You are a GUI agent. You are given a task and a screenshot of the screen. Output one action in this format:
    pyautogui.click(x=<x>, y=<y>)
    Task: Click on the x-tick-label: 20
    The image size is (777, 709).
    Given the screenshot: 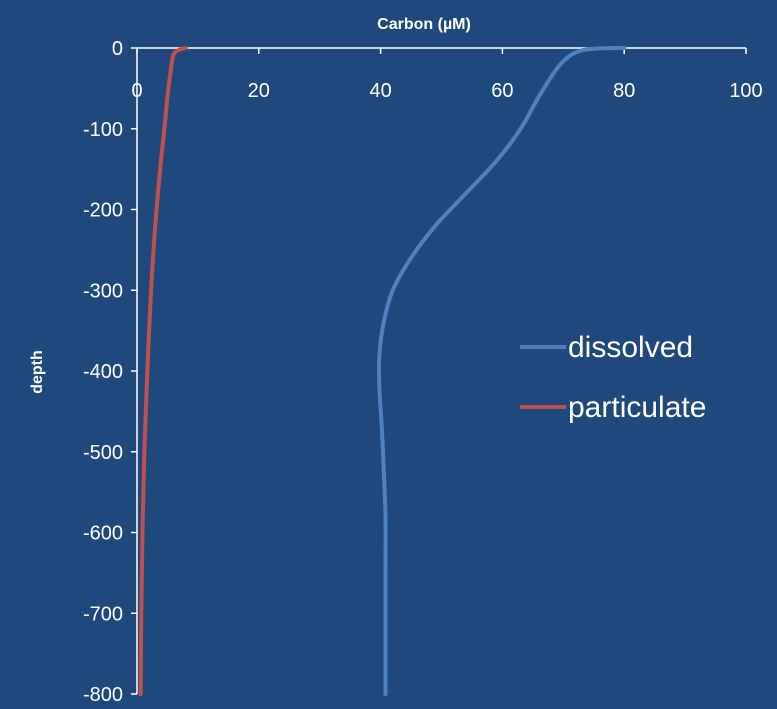 What is the action you would take?
    pyautogui.click(x=259, y=91)
    